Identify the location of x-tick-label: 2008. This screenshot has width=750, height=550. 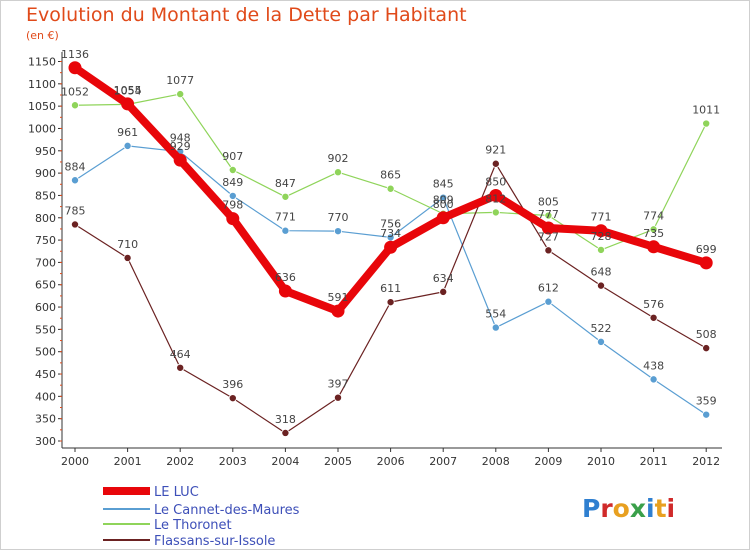
(496, 461).